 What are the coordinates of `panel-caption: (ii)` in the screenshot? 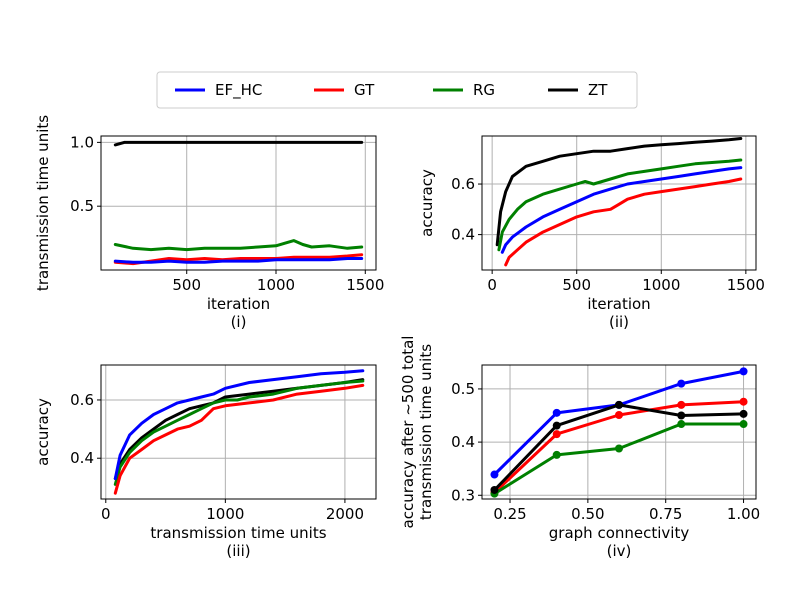 It's located at (619, 322).